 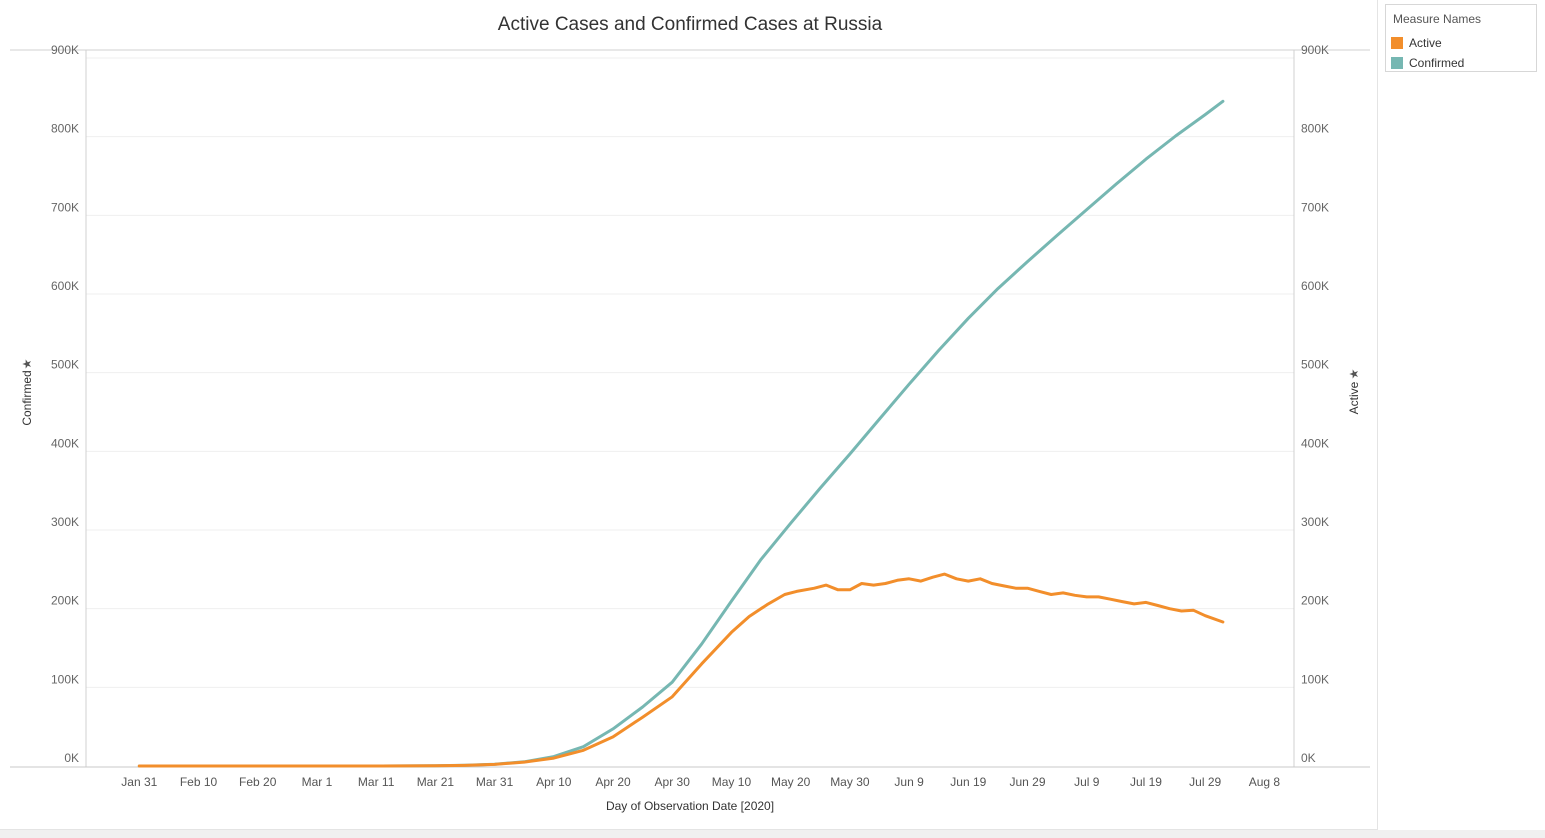 I want to click on y-tick-label-left: 700K, so click(x=65, y=207).